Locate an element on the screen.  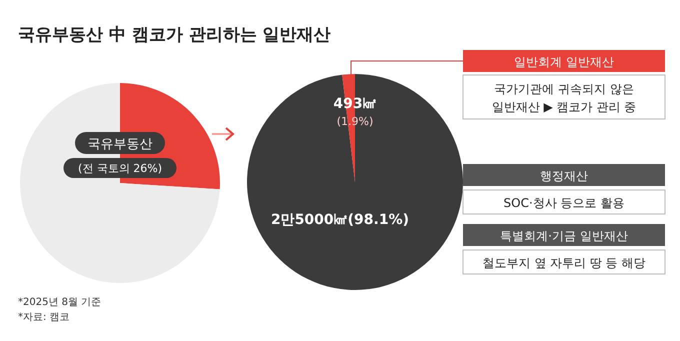
slice-label: 국유부동산 is located at coordinates (120, 144).